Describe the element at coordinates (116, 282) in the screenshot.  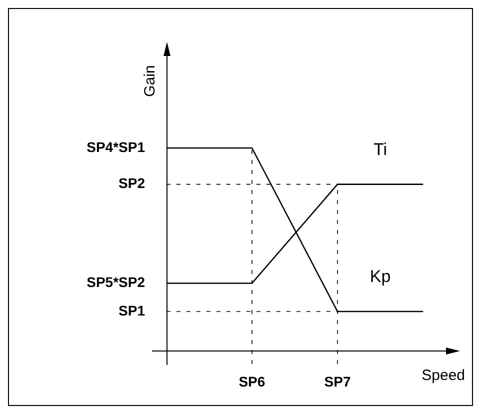
I see `text: SP5*SP2` at that location.